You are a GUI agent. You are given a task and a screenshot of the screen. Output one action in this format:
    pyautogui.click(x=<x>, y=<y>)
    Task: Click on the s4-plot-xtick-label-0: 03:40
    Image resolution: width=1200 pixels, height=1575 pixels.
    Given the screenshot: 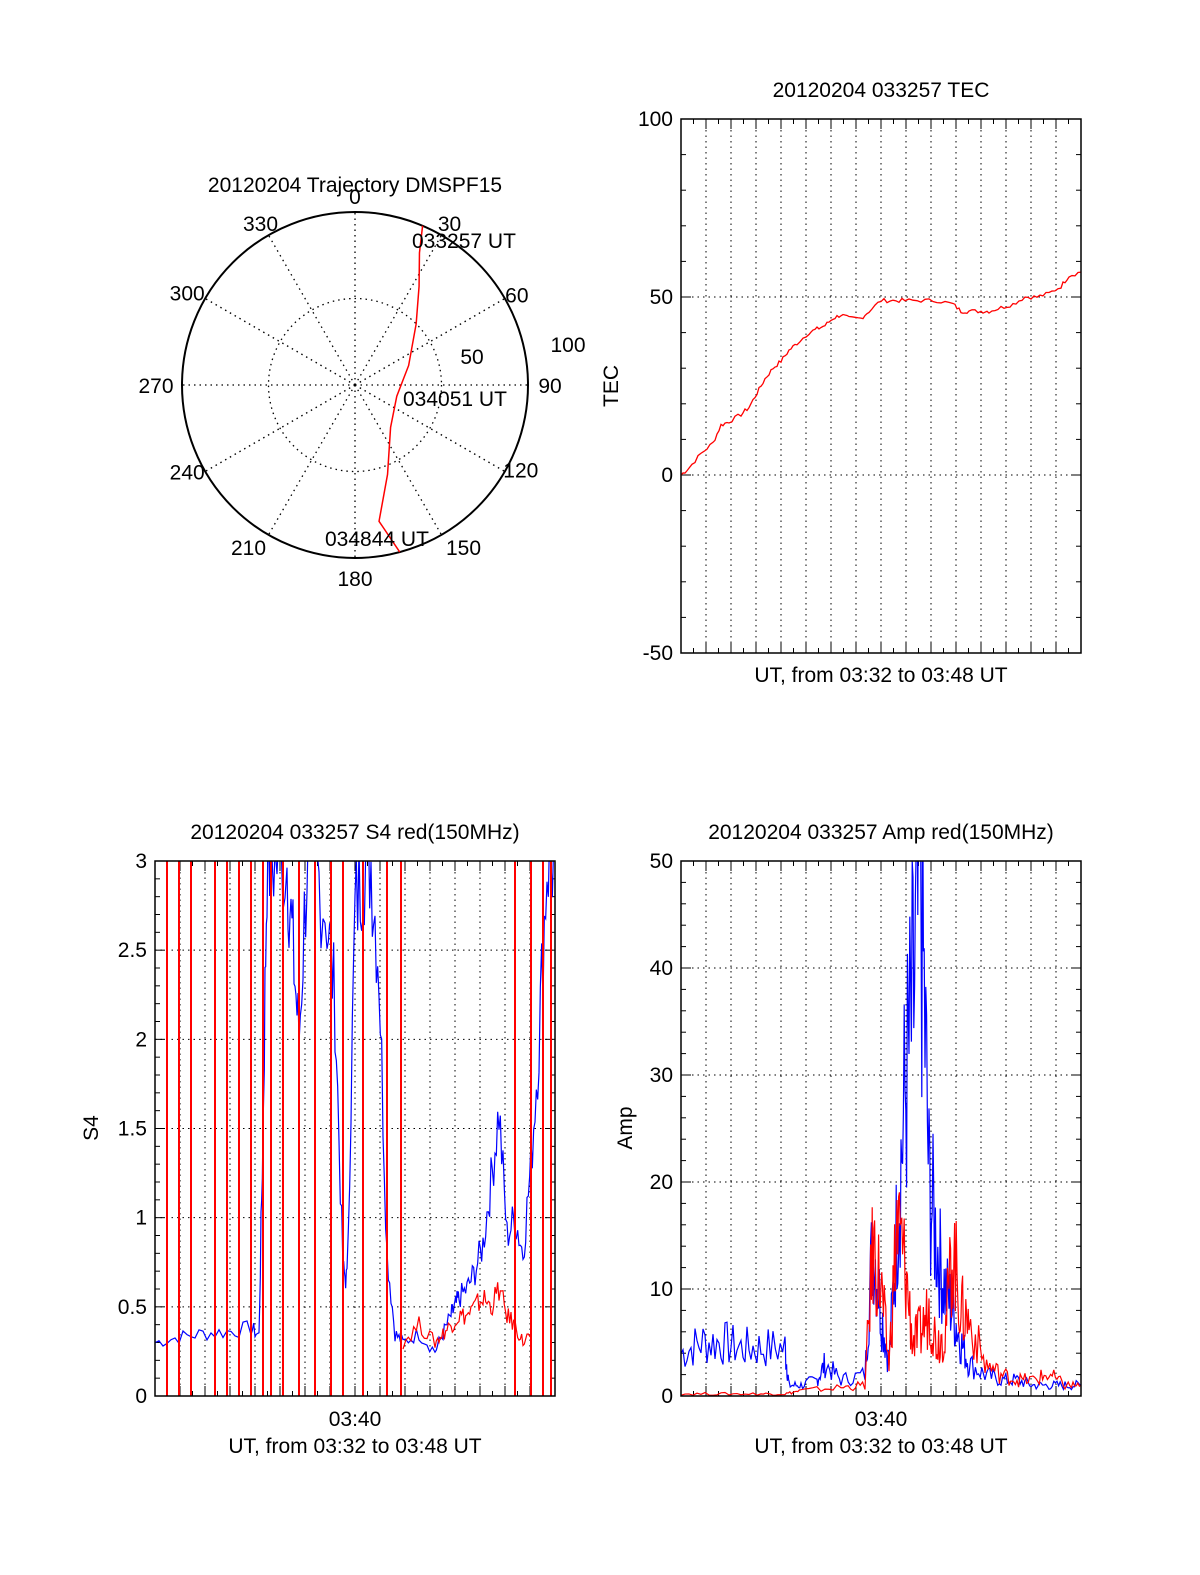 What is the action you would take?
    pyautogui.click(x=355, y=1419)
    